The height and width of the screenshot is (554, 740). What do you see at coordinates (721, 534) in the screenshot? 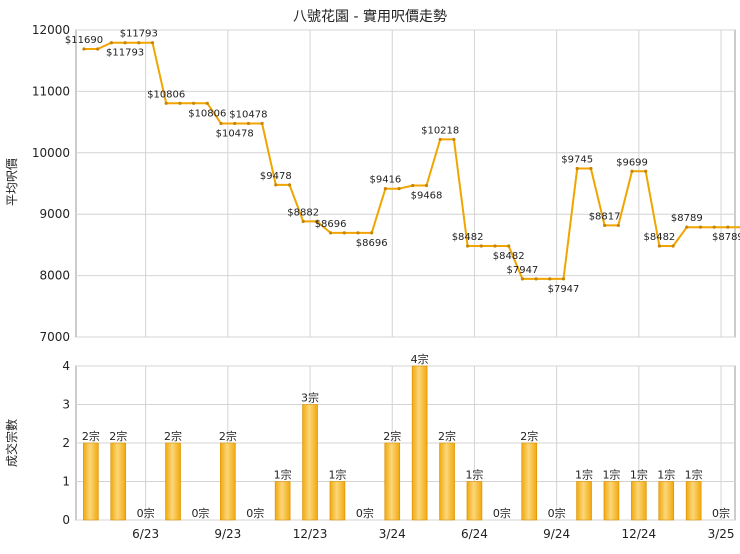
I see `x-tick-label: 3/25` at bounding box center [721, 534].